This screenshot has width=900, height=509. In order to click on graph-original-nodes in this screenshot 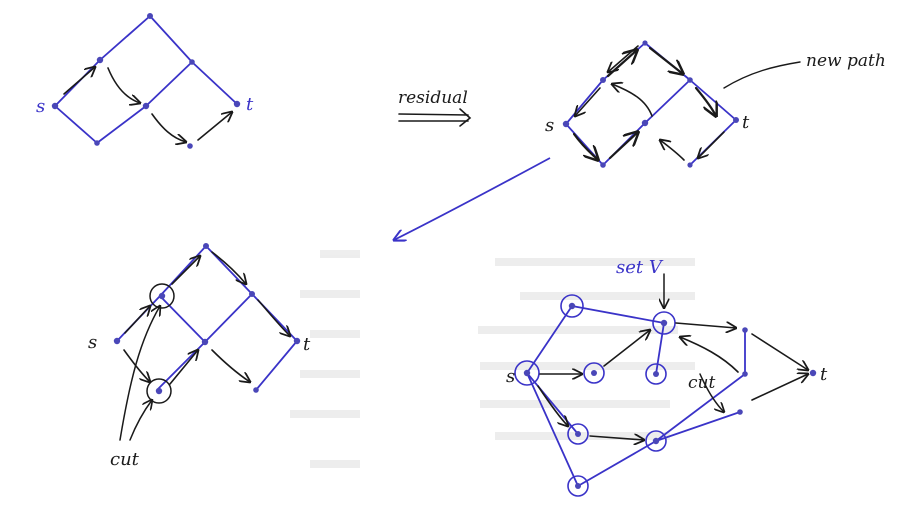, I will do `click(146, 81)`.